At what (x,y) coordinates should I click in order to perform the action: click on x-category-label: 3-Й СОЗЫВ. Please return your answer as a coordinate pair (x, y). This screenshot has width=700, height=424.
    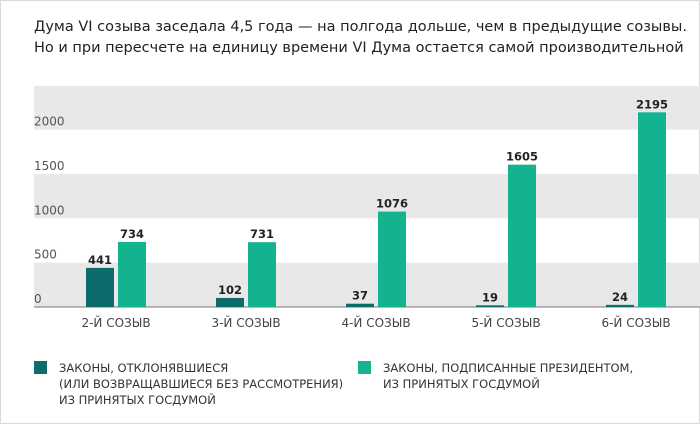
    Looking at the image, I should click on (245, 322).